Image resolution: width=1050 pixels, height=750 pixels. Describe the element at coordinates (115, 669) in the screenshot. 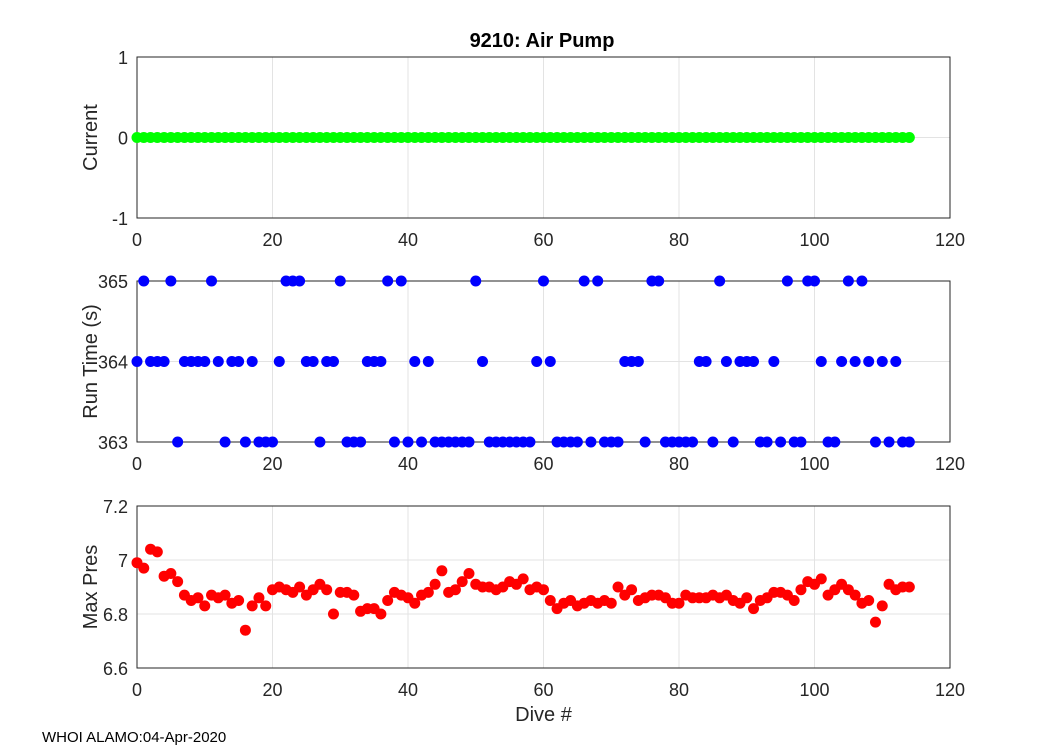

I see `y-tick-label: 6.6` at that location.